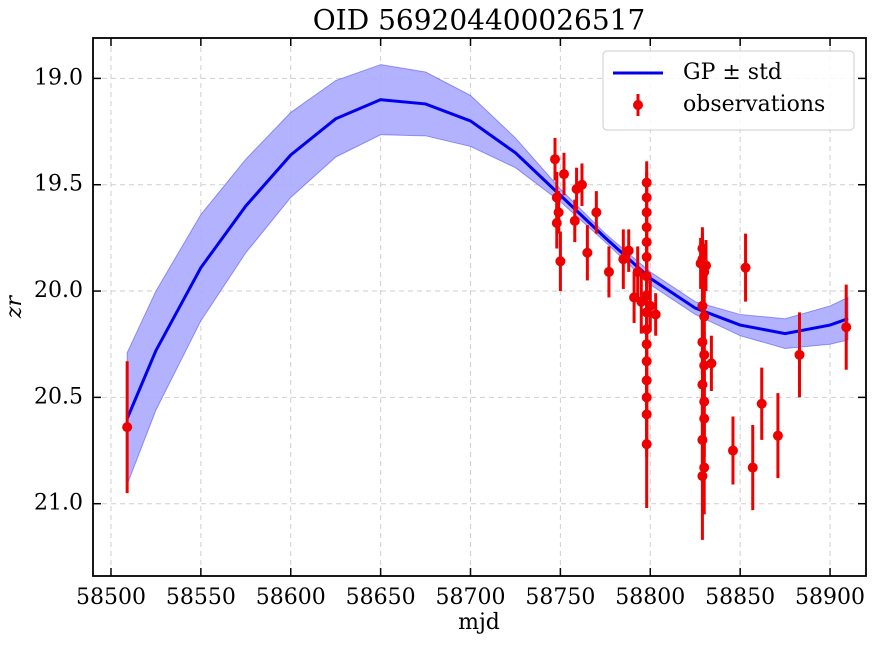  I want to click on y-tick-label: 19.5, so click(58, 184).